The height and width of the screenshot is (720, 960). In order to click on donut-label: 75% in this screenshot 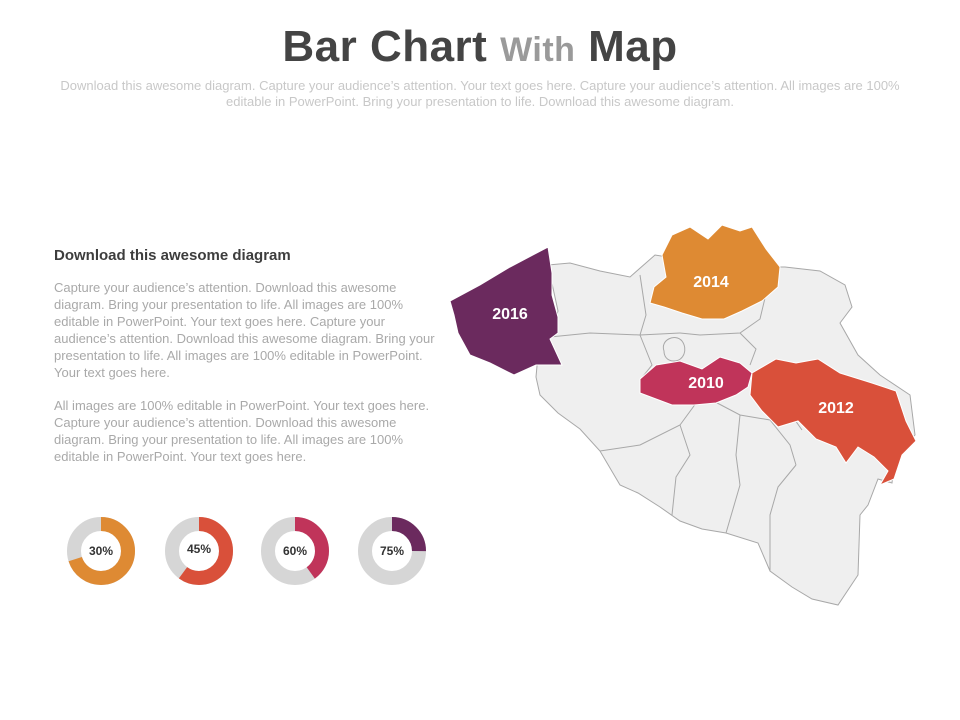, I will do `click(392, 551)`.